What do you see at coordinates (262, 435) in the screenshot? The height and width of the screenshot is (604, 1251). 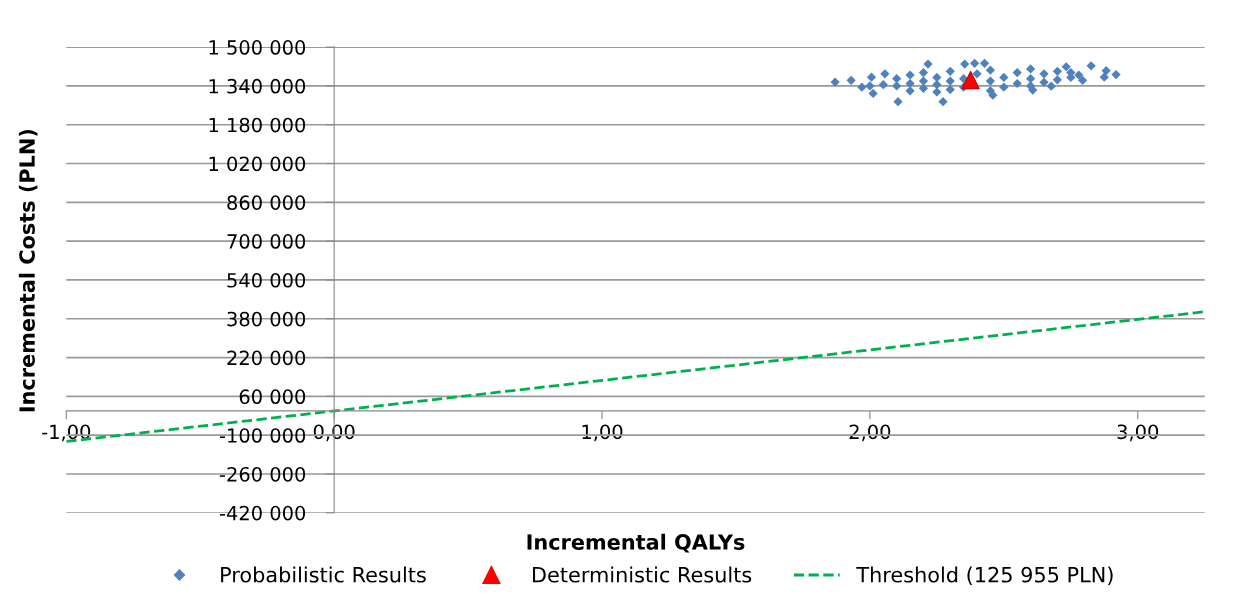 I see `y-tick-label: -100 000` at bounding box center [262, 435].